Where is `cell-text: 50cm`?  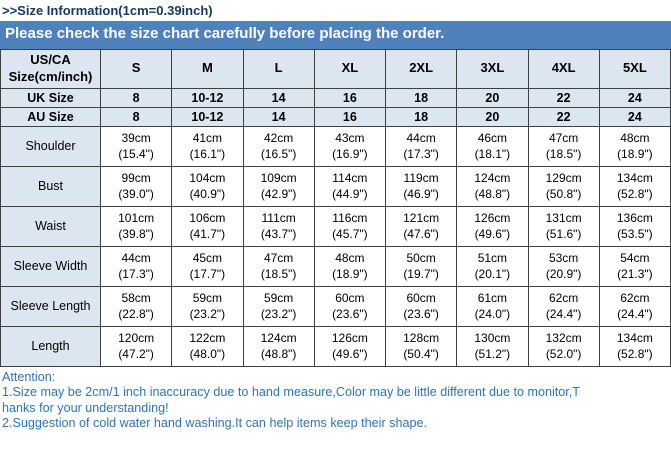 cell-text: 50cm is located at coordinates (421, 257).